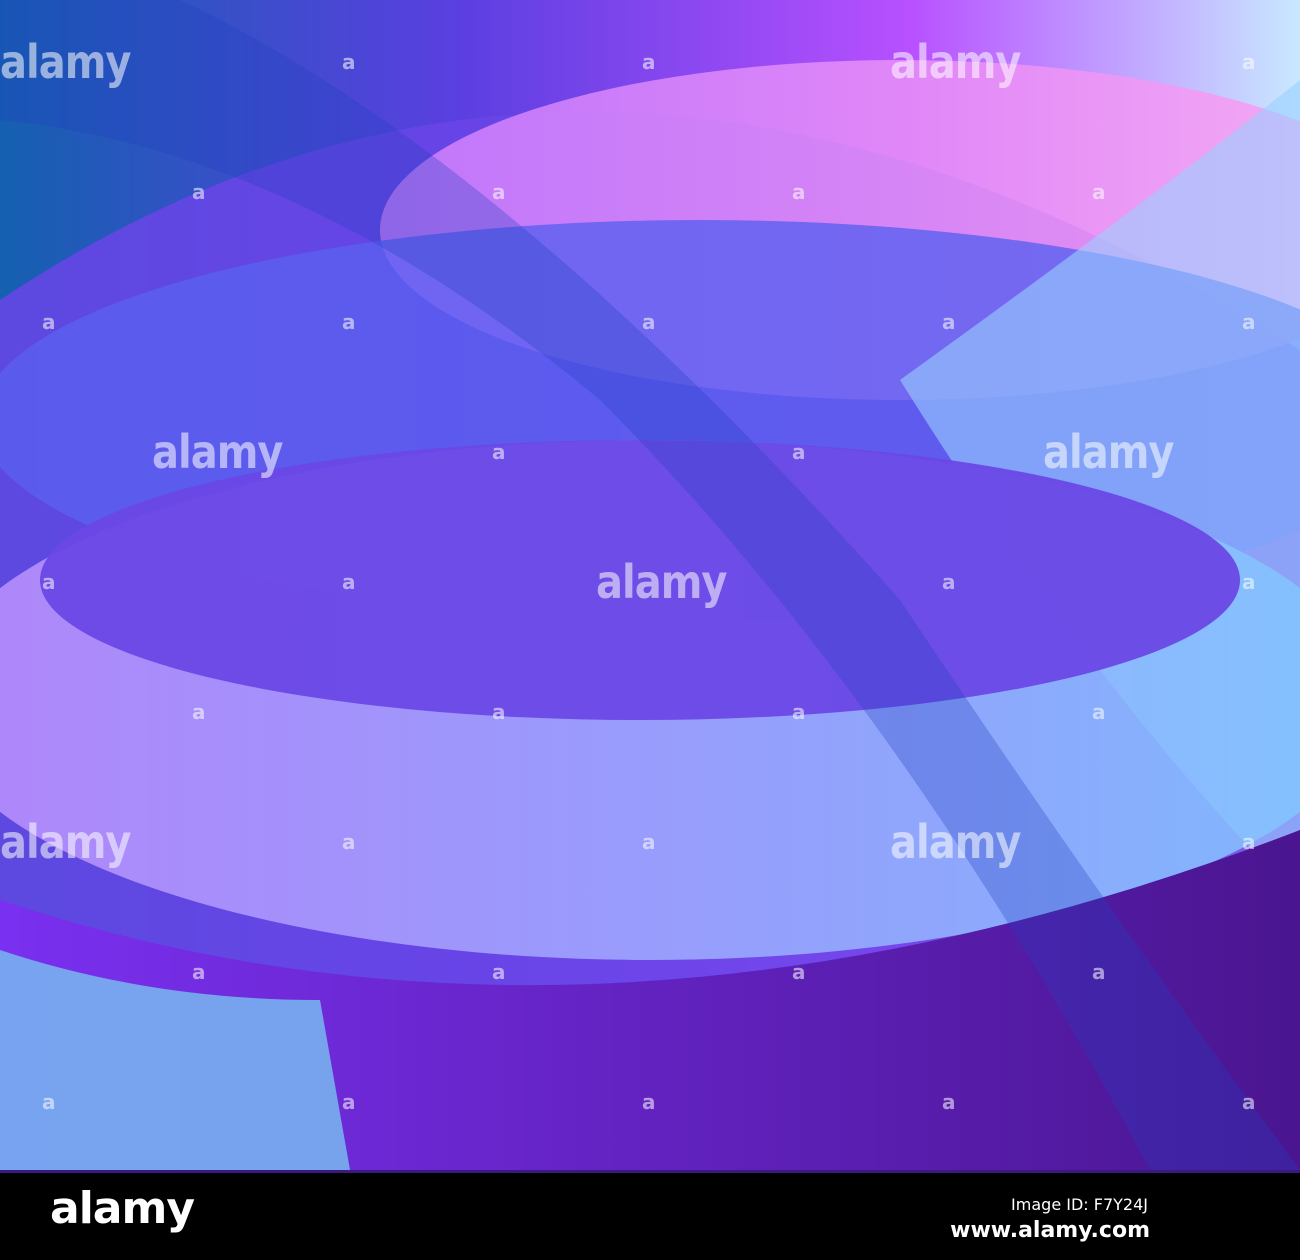 This screenshot has width=1300, height=1260. Describe the element at coordinates (1050, 1230) in the screenshot. I see `site-url: www.alamy.com` at that location.